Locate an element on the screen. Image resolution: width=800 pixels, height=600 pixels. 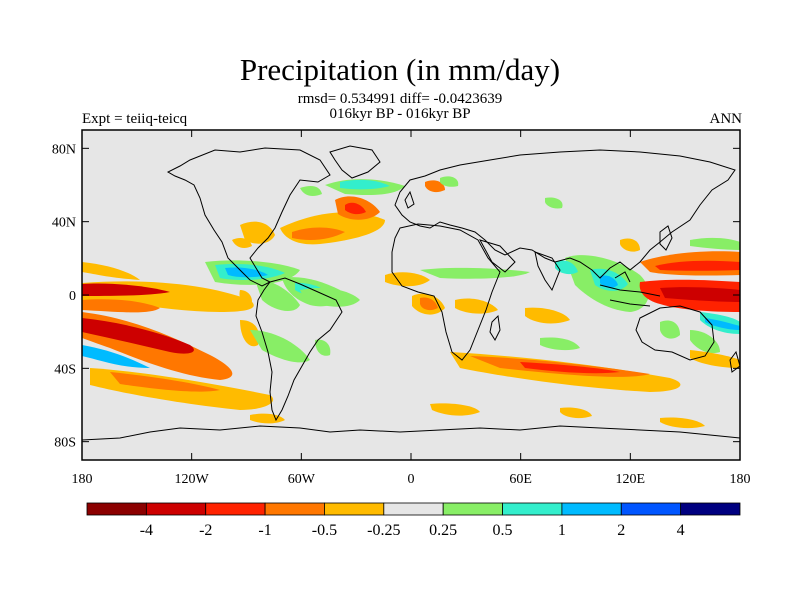
anomaly-west-pacific is located at coordinates (680, 295).